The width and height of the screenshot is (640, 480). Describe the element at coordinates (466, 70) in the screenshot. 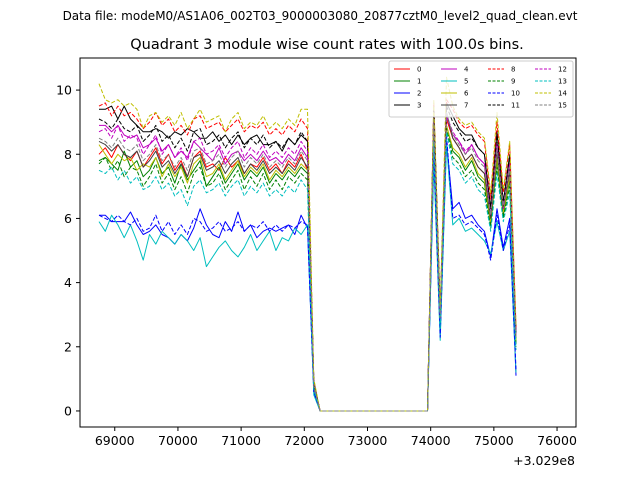

I see `legend-label-4: 4` at that location.